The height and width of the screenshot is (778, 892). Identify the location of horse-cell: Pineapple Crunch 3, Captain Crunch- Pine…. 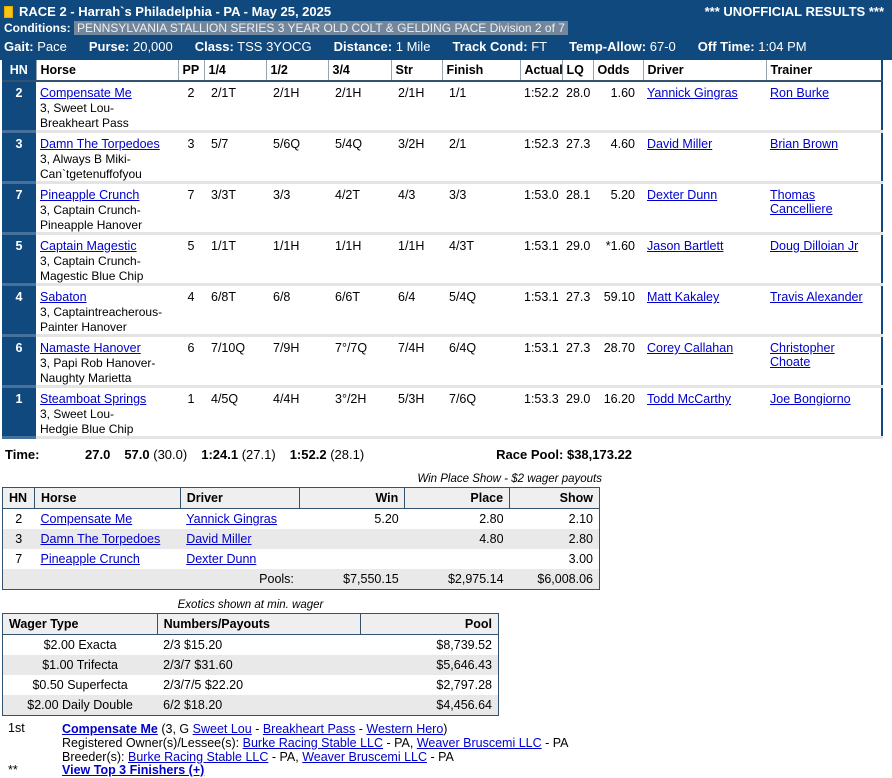
(107, 208).